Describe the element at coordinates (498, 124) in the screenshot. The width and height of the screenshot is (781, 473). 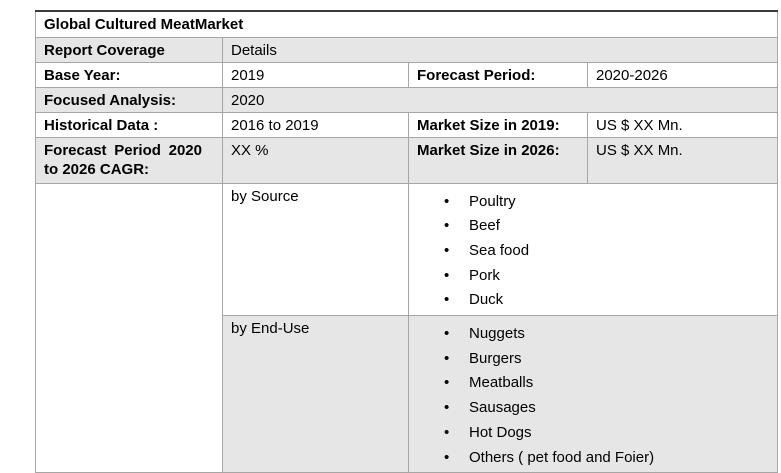
I see `market-size-2019-label: Market Size in 2019:` at that location.